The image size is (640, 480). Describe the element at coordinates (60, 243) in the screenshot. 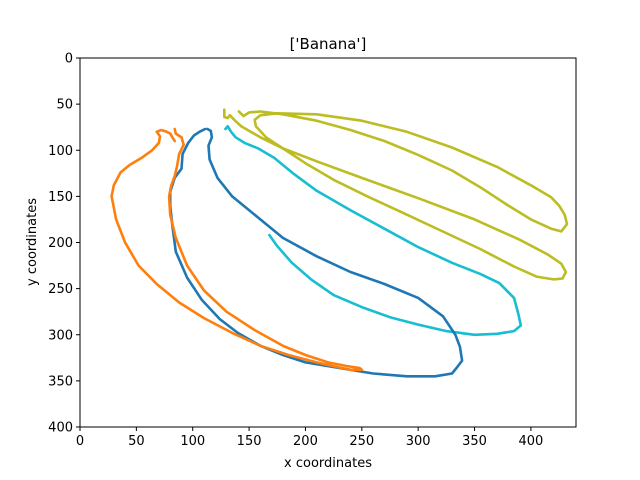

I see `y-tick-label: 200` at that location.